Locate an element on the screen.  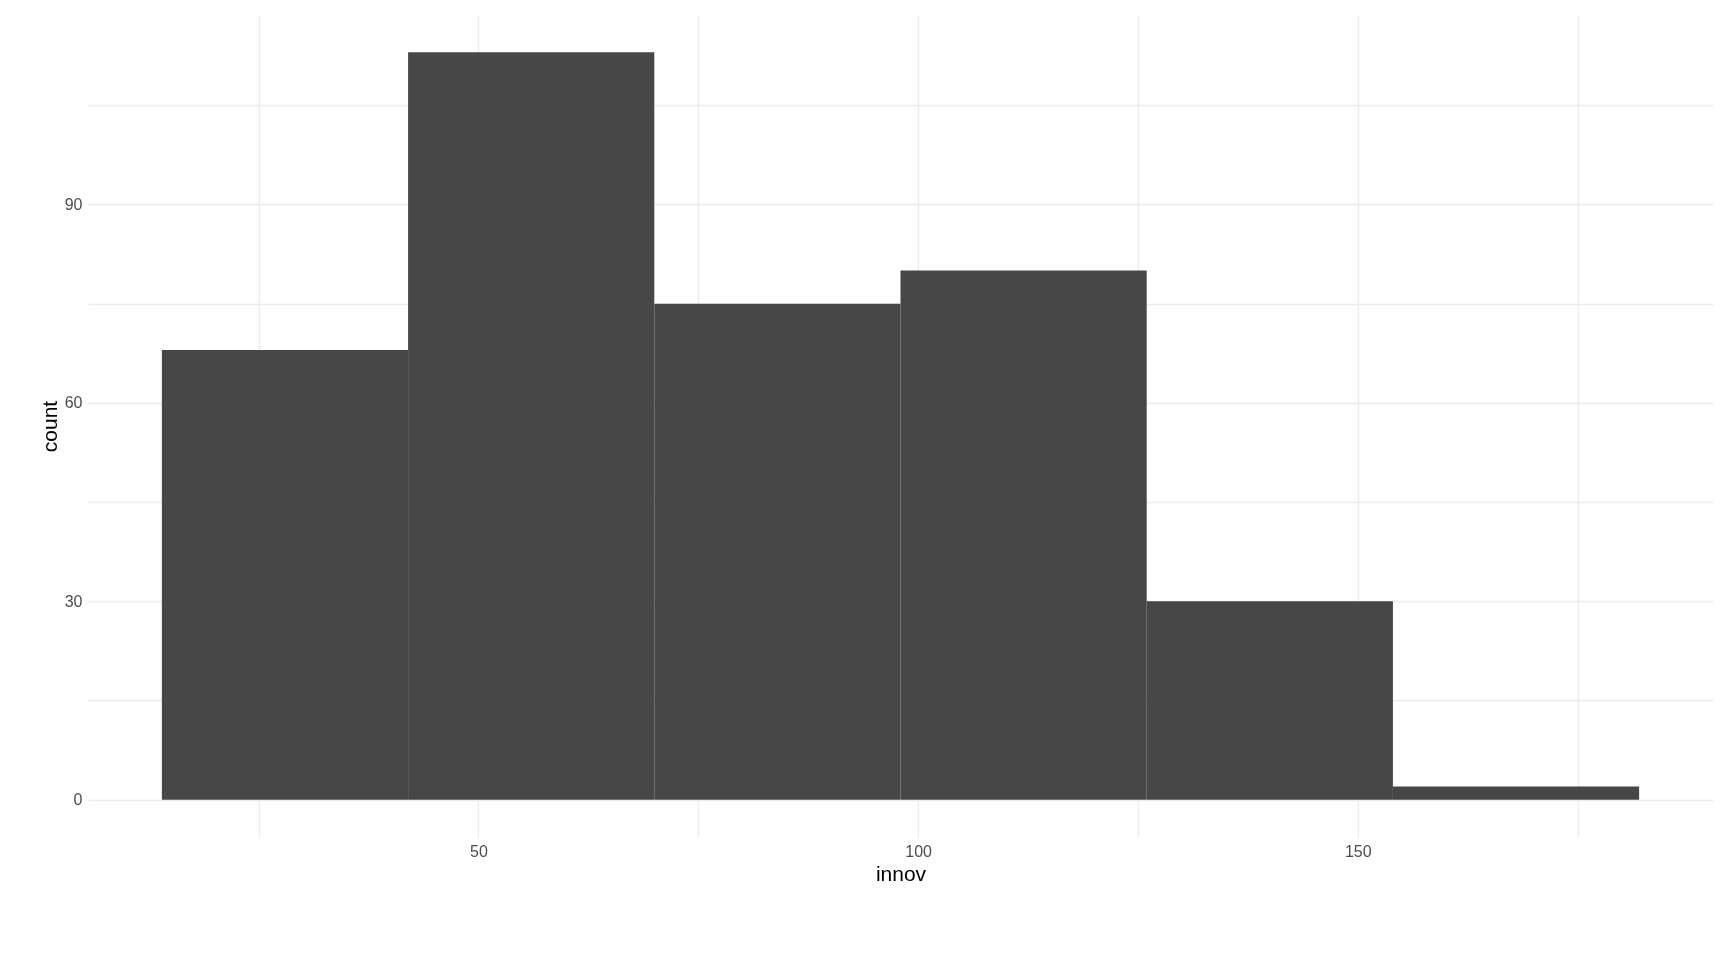
x-tick-label: 150 is located at coordinates (1358, 851).